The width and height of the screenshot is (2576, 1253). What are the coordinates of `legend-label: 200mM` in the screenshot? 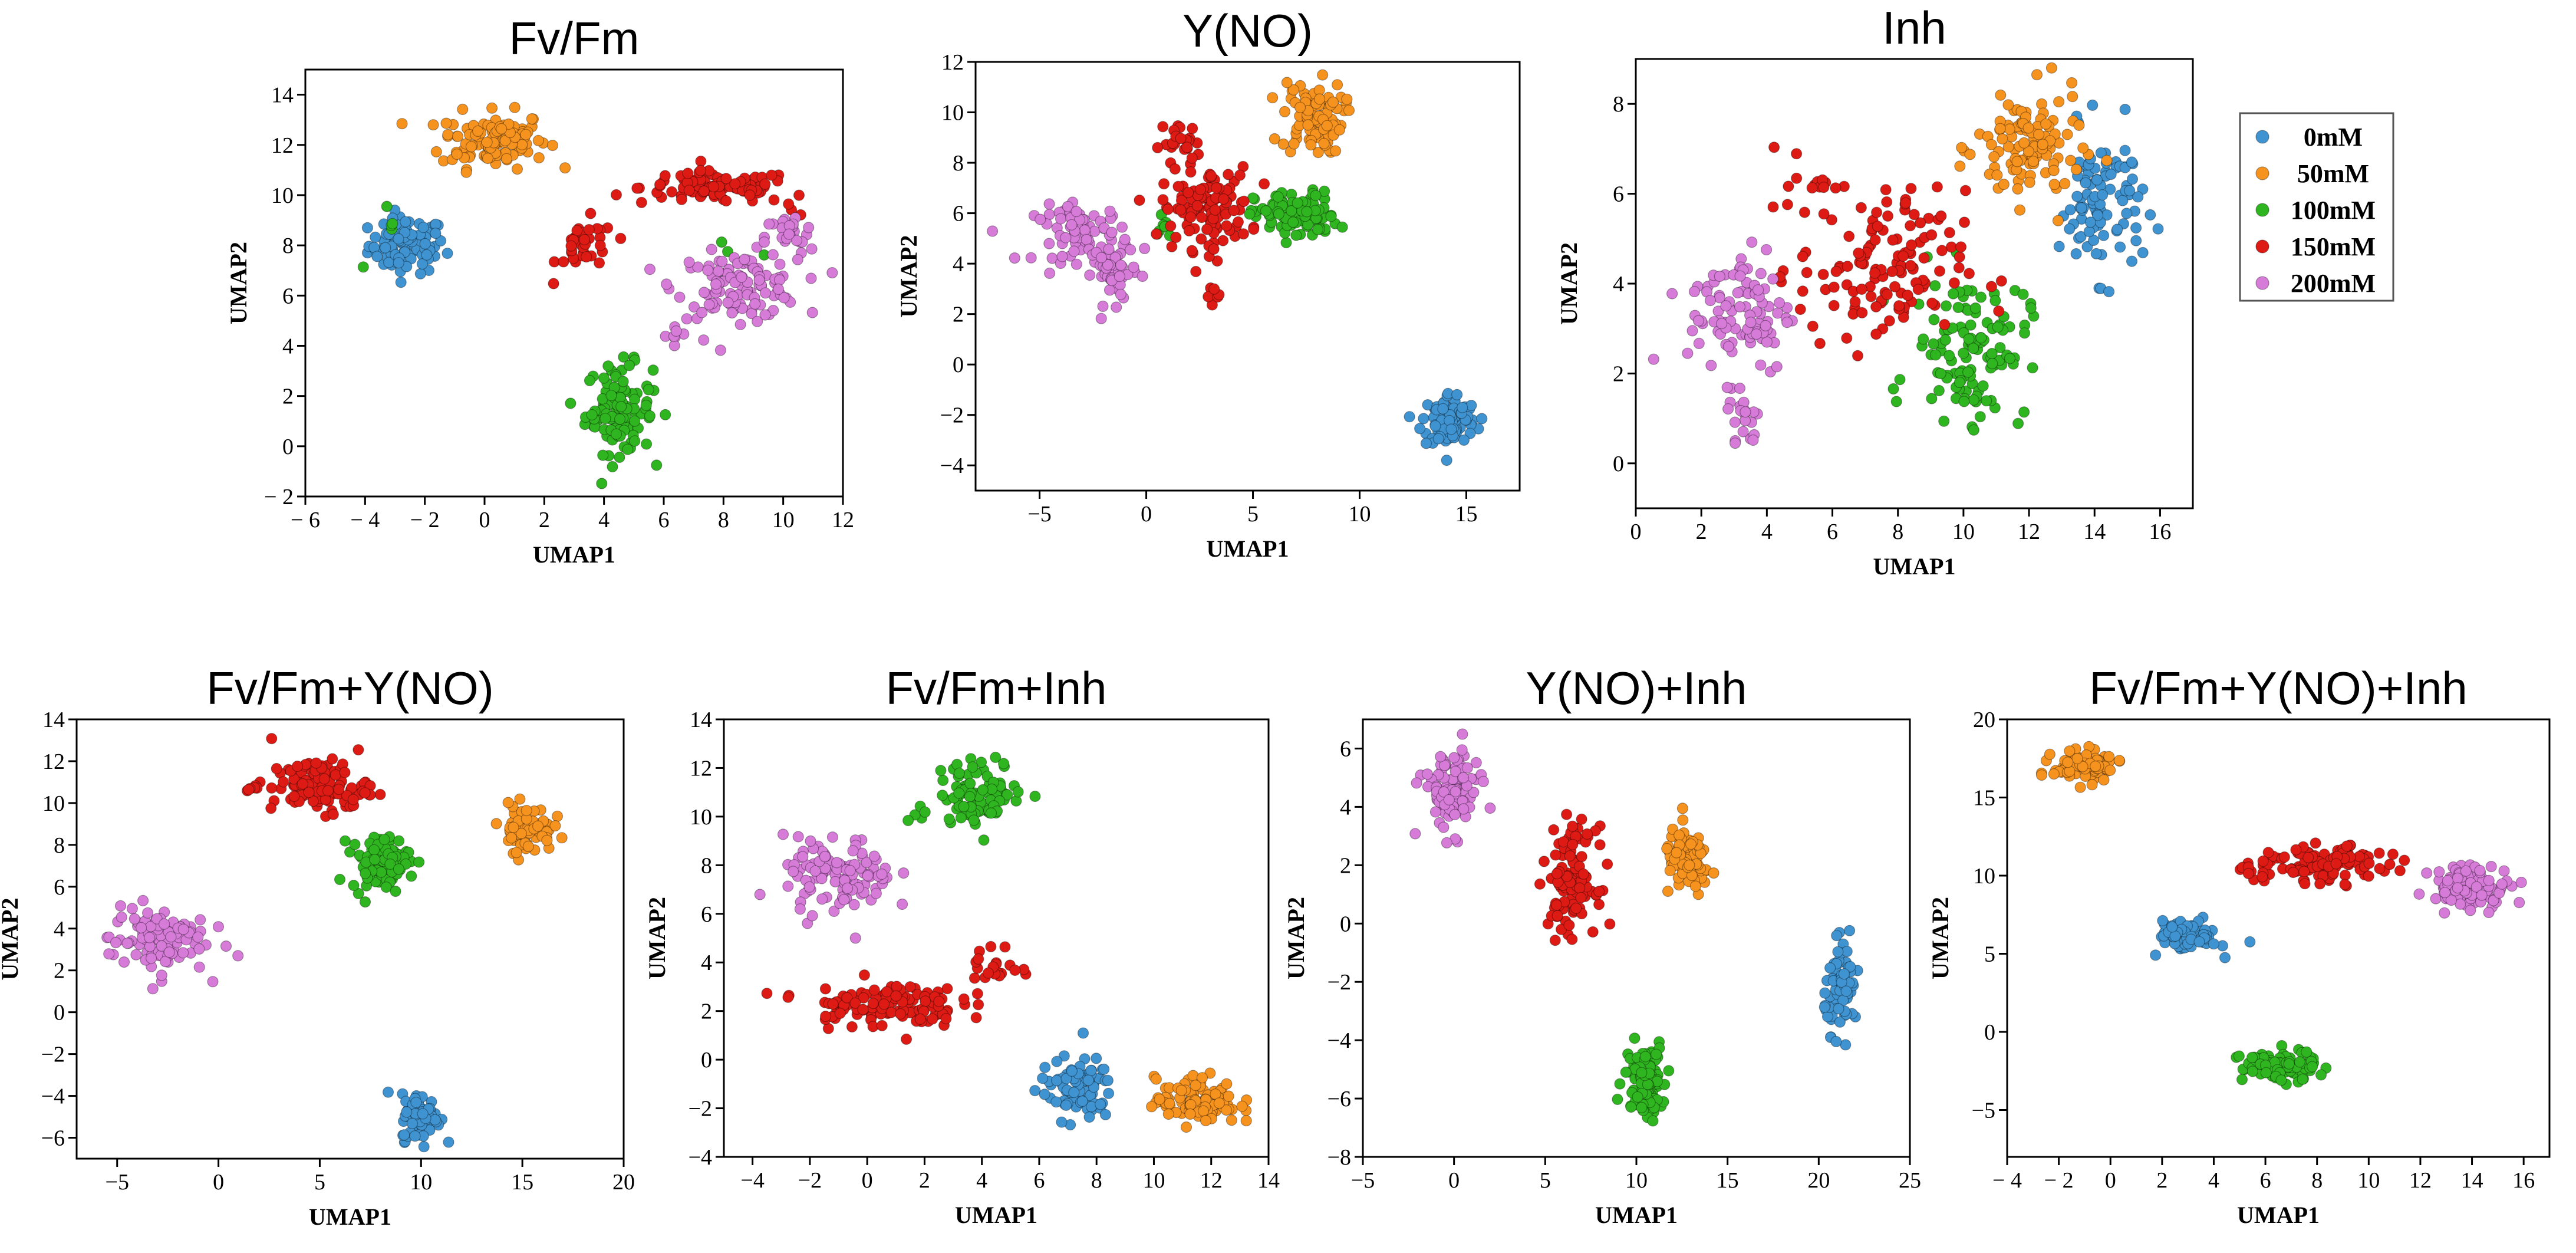 It's located at (2333, 283).